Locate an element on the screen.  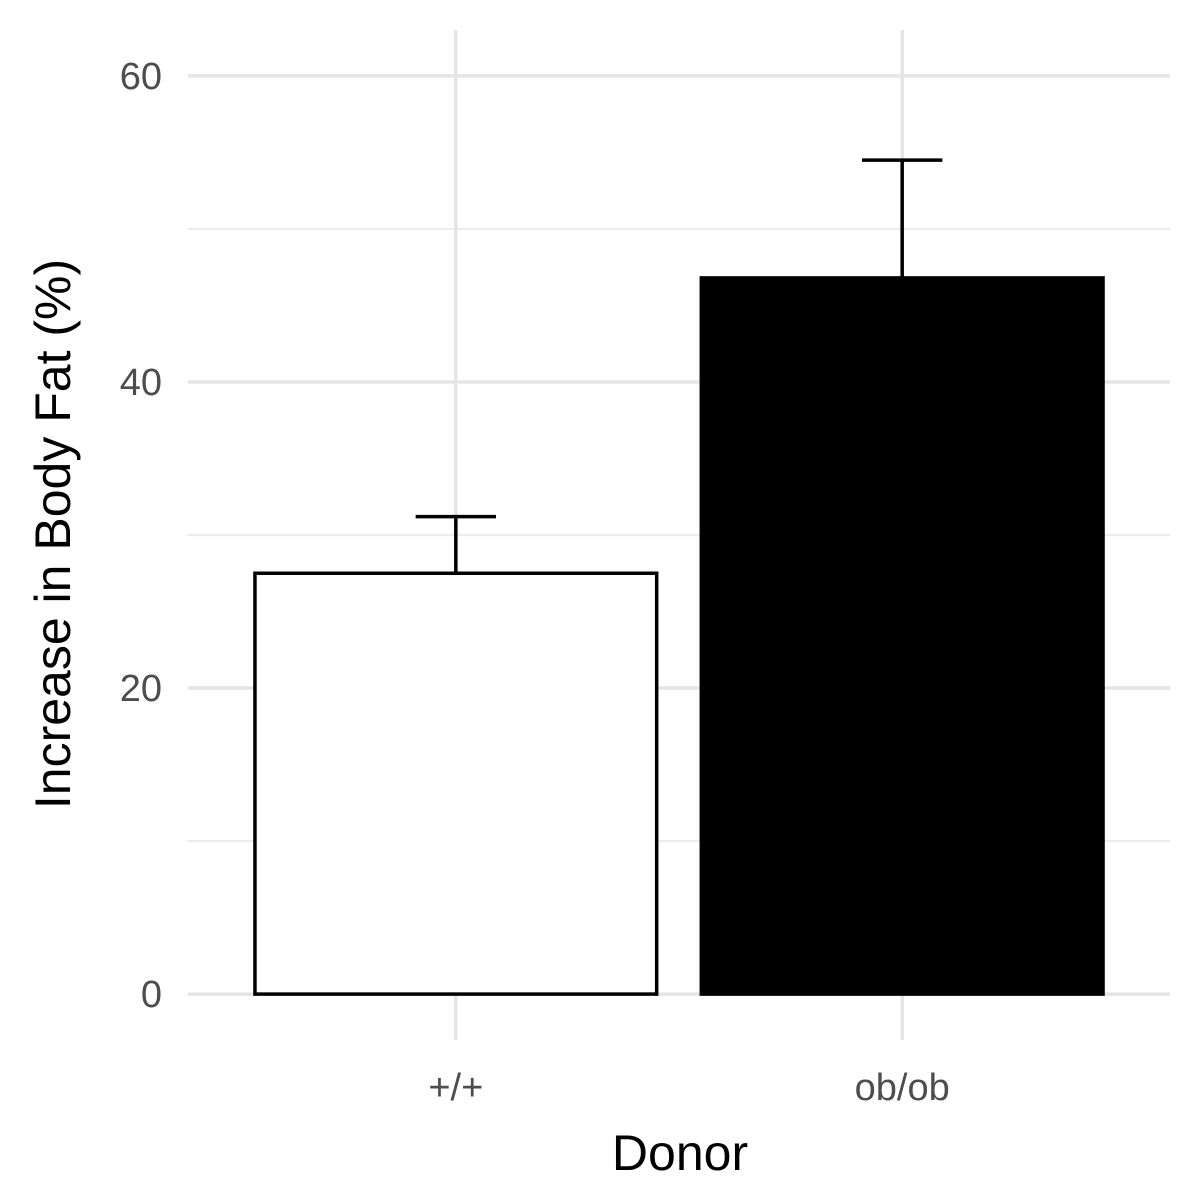
y-tick-label: 60 is located at coordinates (141, 77).